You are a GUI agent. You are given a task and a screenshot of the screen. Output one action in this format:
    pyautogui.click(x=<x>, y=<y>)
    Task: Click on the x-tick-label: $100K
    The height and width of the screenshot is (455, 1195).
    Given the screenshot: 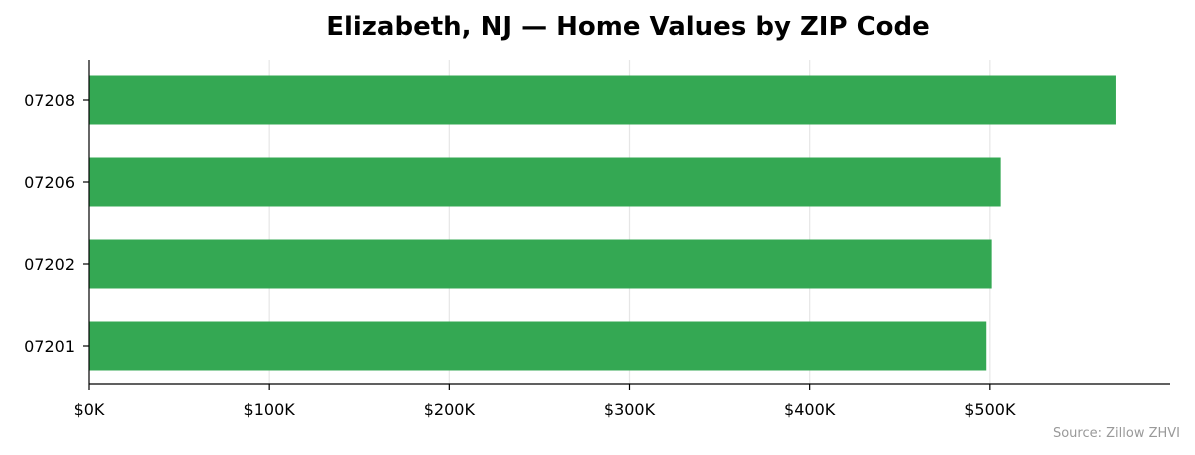 What is the action you would take?
    pyautogui.click(x=270, y=409)
    